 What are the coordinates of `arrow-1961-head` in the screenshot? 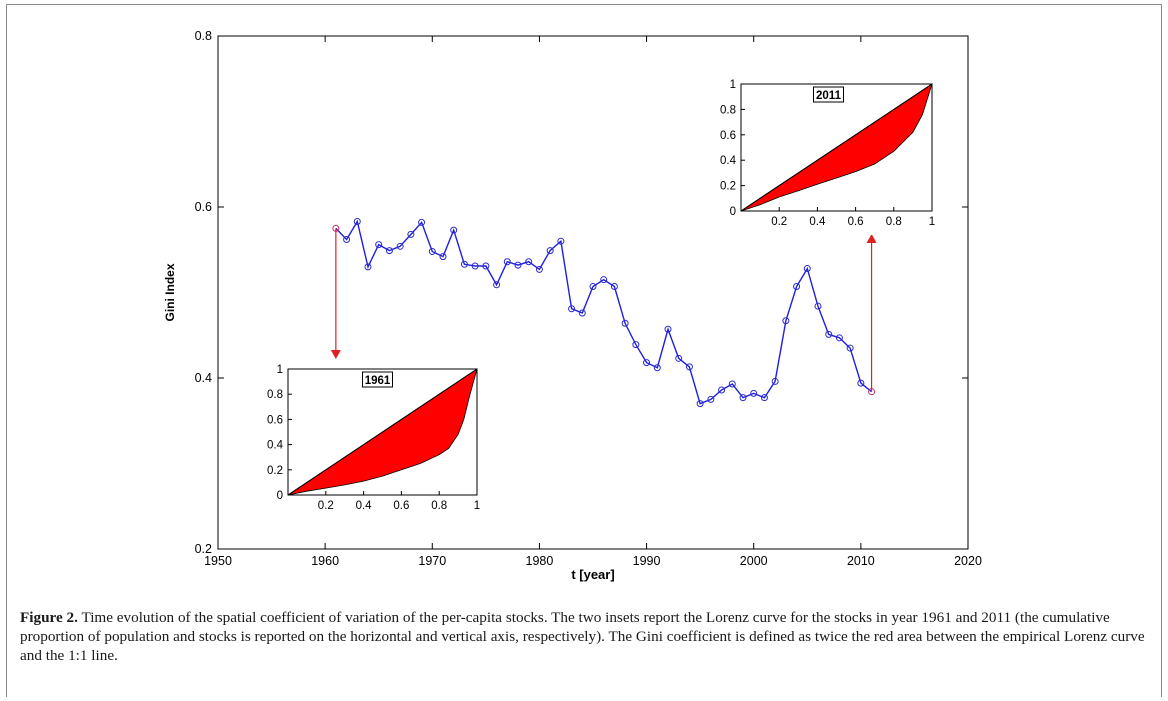 It's located at (335, 354).